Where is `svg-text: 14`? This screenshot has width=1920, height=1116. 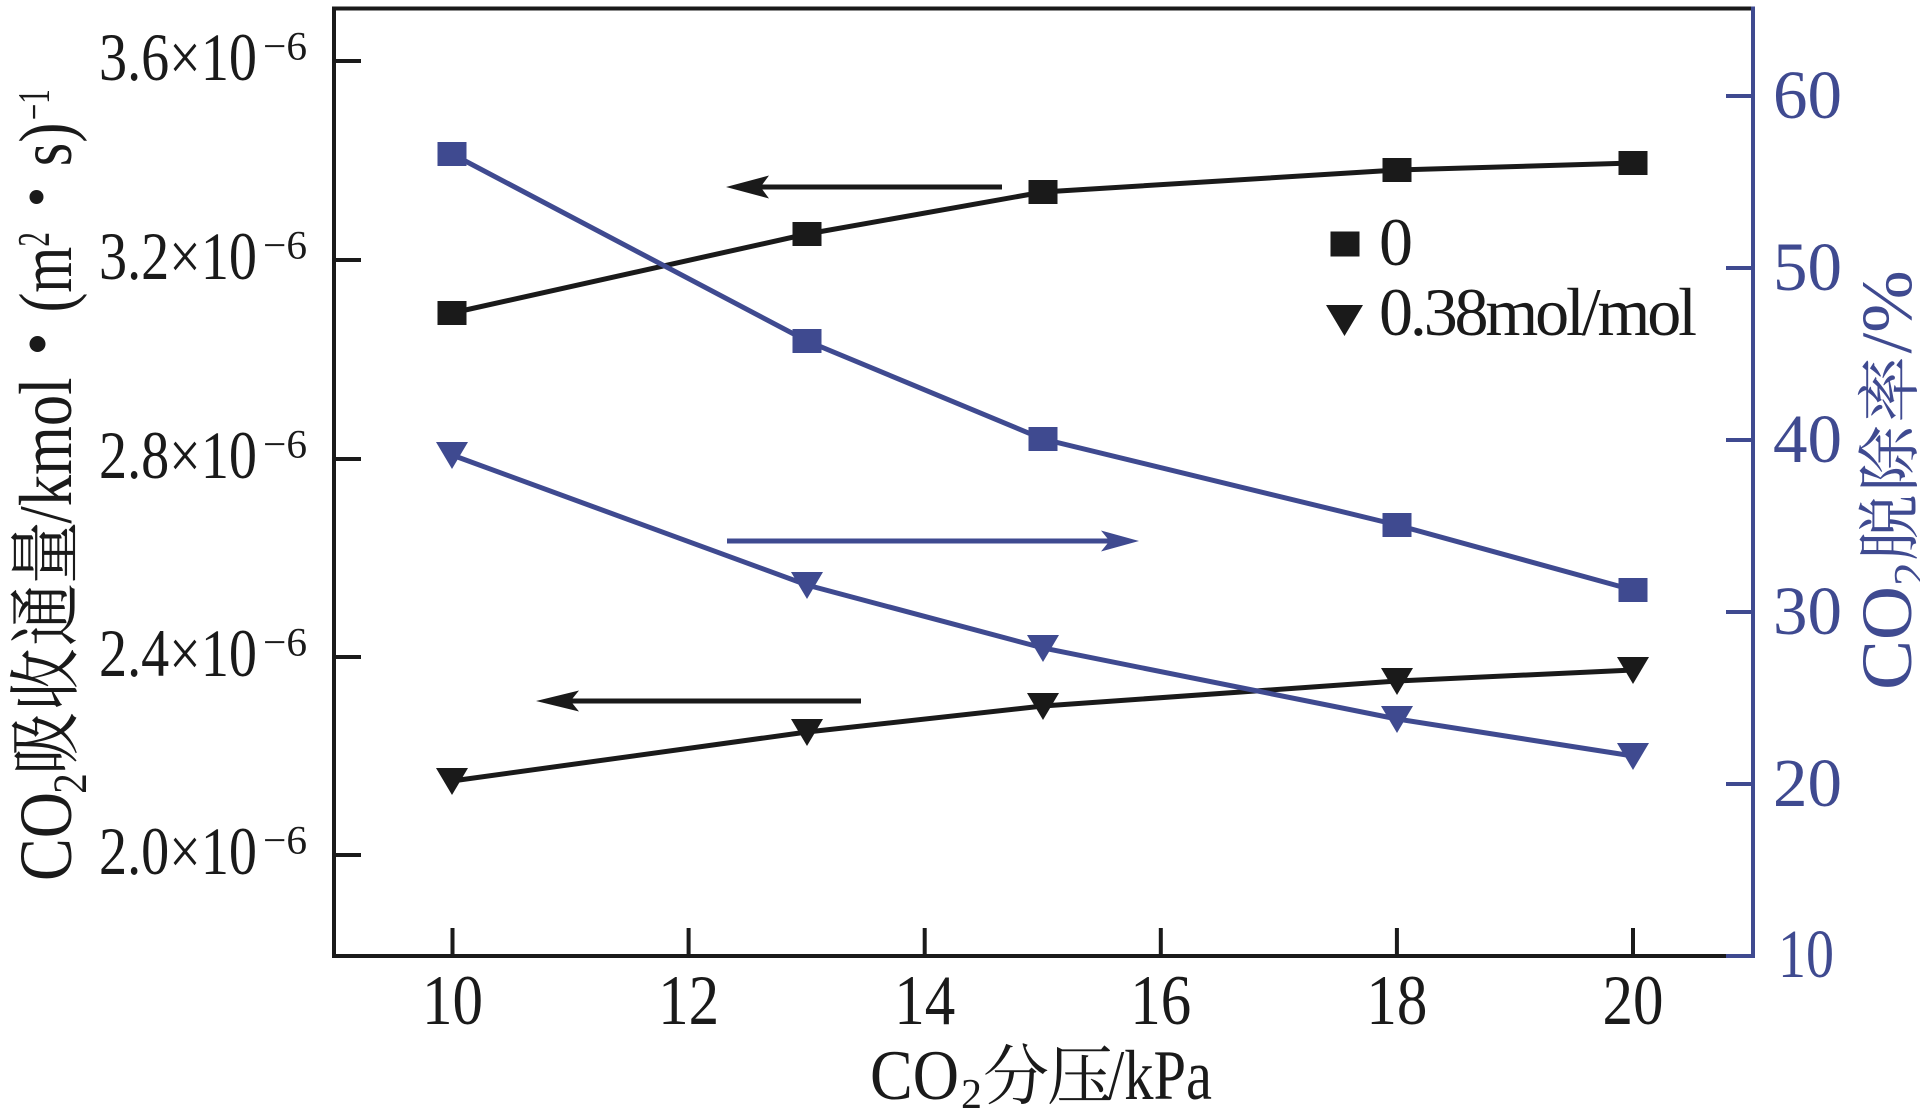 svg-text: 14 is located at coordinates (924, 1001).